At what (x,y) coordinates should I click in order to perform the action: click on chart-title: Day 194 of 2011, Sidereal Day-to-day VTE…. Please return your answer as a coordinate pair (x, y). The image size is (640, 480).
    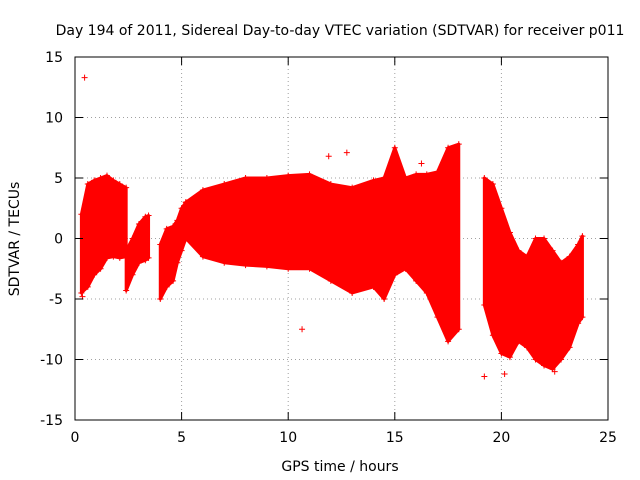
    Looking at the image, I should click on (340, 31).